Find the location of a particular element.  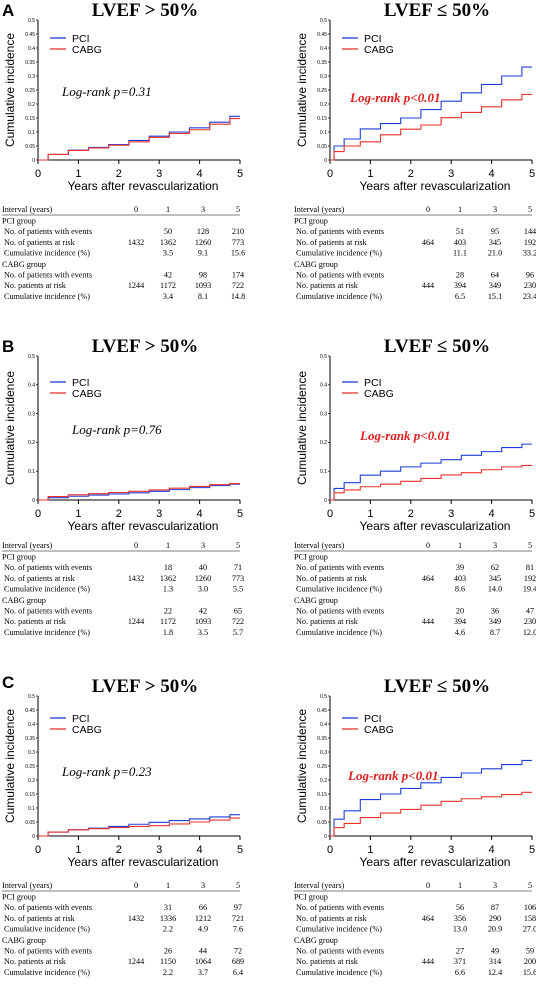

y-tick-label: 0.05 is located at coordinates (322, 823).